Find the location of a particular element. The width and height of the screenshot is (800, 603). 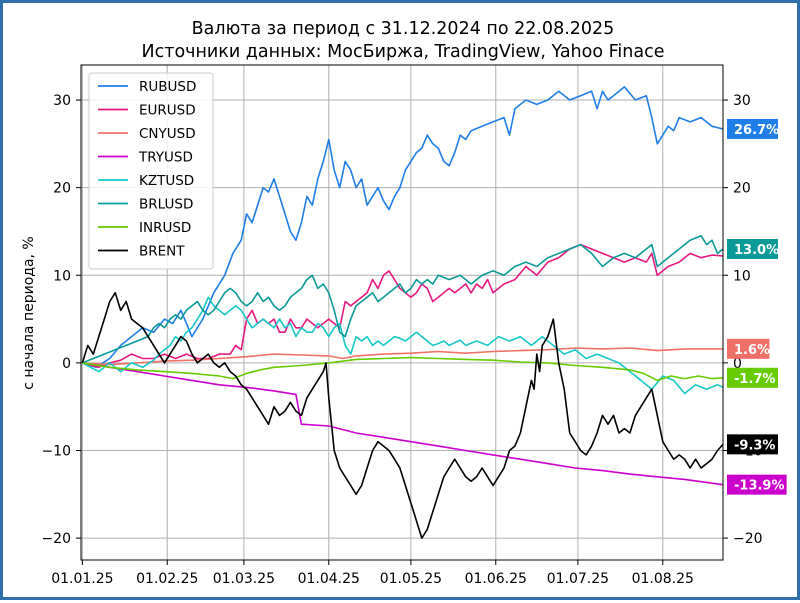

x-tick-label: 01.07.25 is located at coordinates (578, 579).